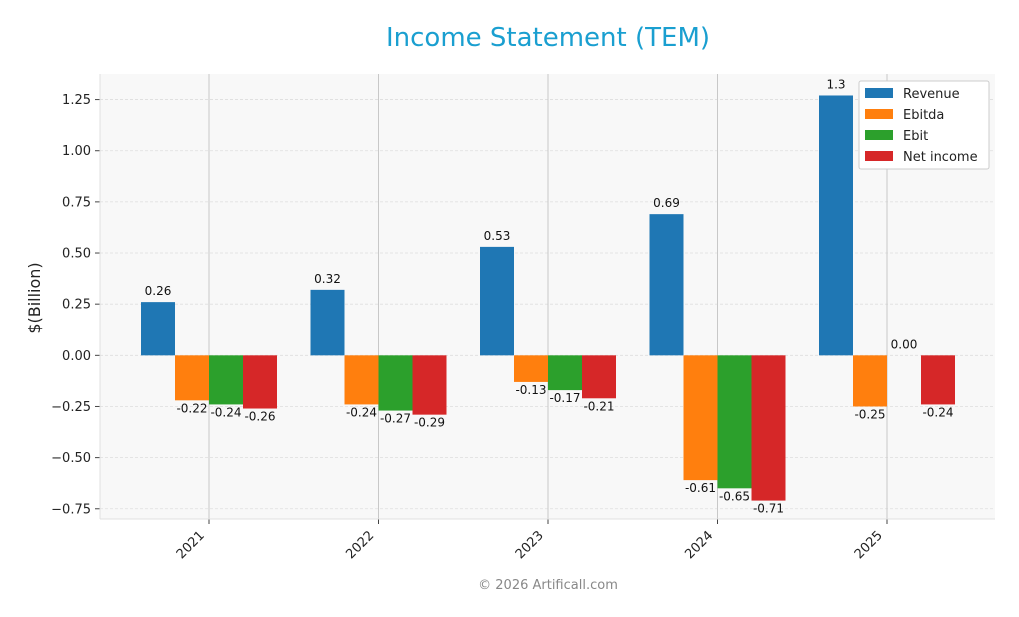  I want to click on y-tick-label: −0.25, so click(71, 407).